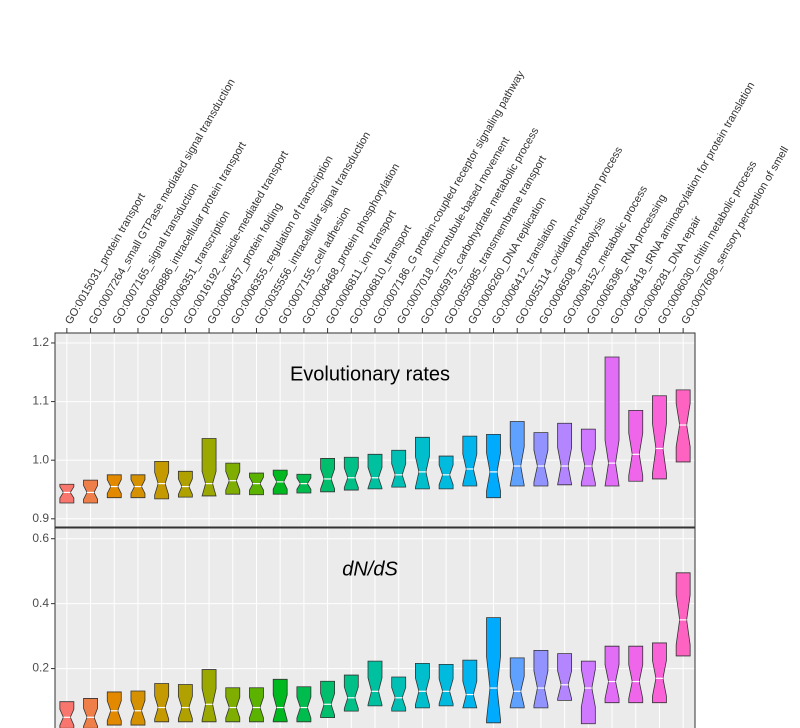 The width and height of the screenshot is (800, 728). Describe the element at coordinates (40, 518) in the screenshot. I see `y-tick-label: 0.9` at that location.